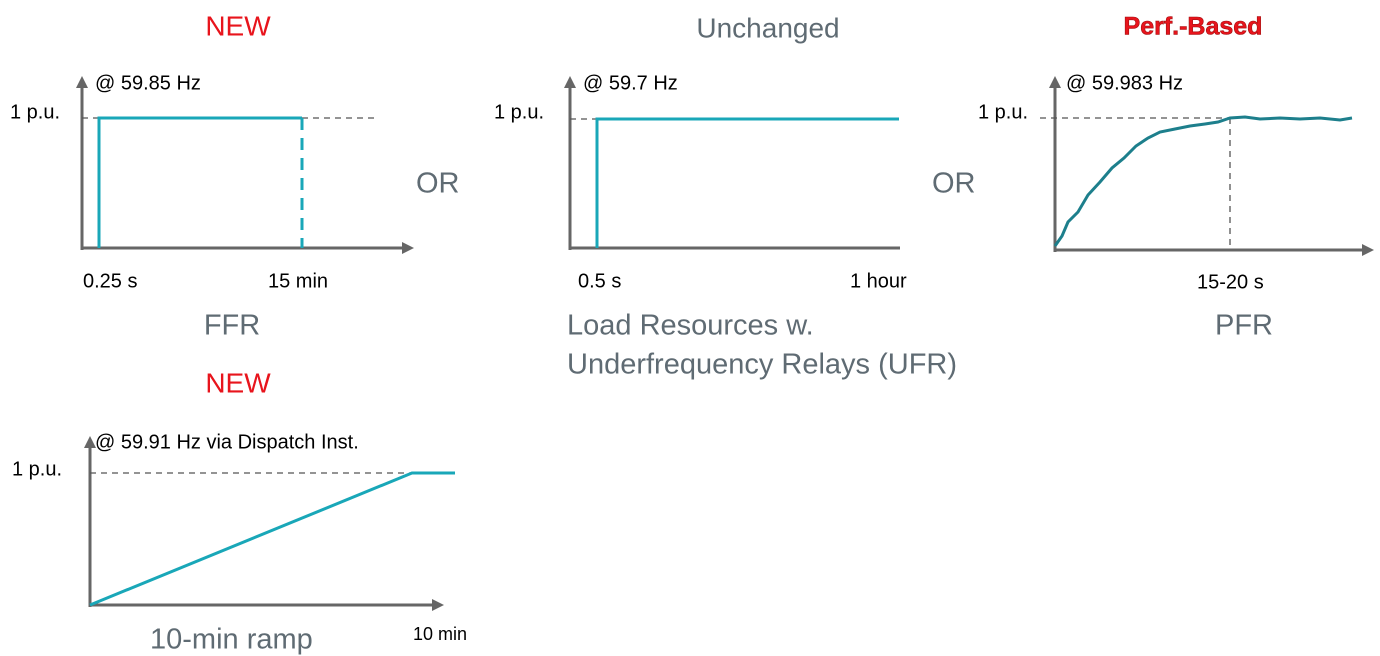 This screenshot has height=656, width=1380. What do you see at coordinates (1193, 27) in the screenshot?
I see `header: Perf.-Based` at bounding box center [1193, 27].